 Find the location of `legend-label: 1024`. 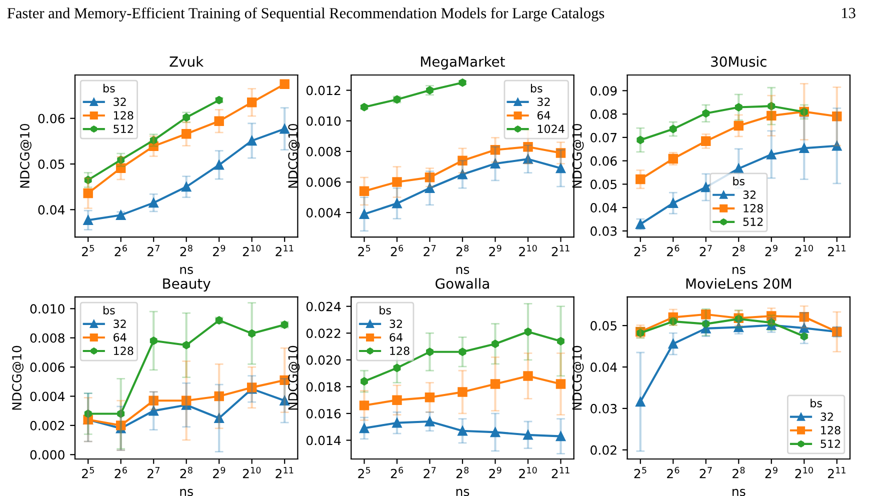

legend-label: 1024 is located at coordinates (551, 129).